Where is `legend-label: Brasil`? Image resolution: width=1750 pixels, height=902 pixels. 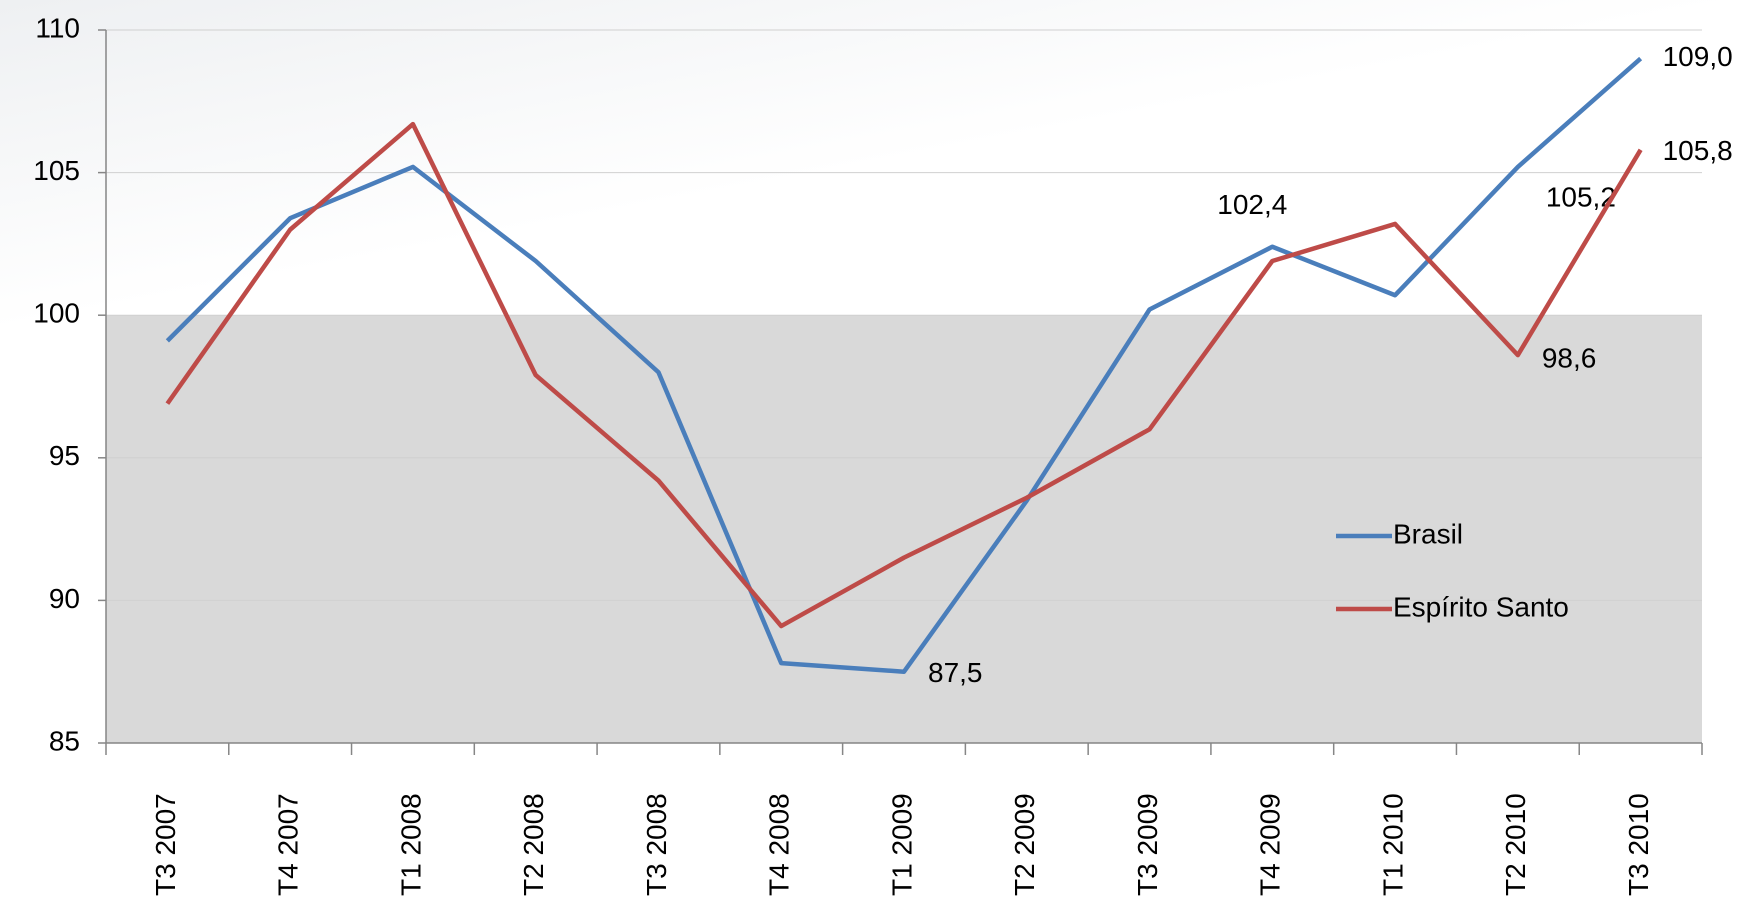 legend-label: Brasil is located at coordinates (1428, 533).